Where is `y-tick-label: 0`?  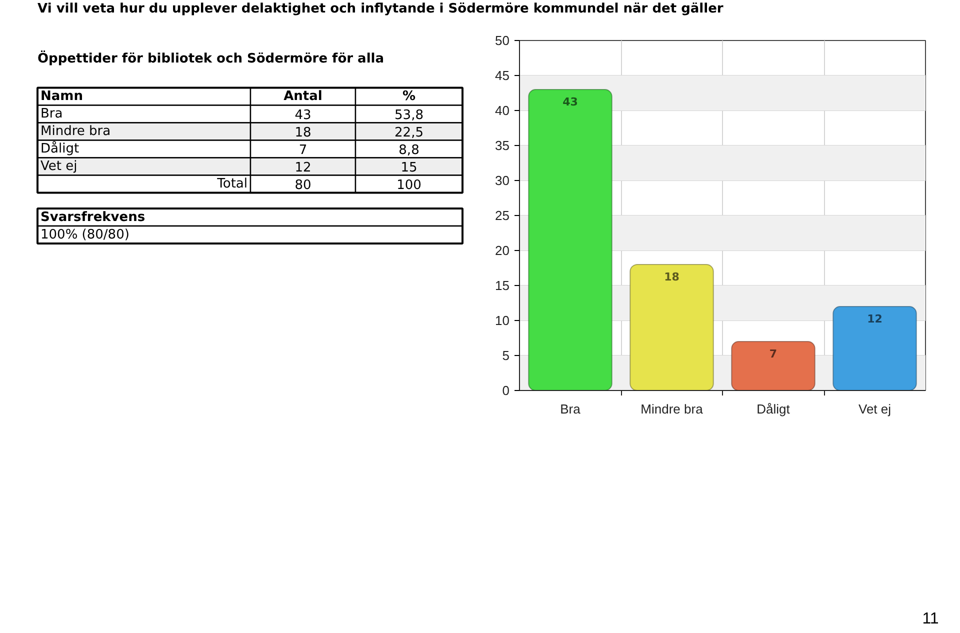
y-tick-label: 0 is located at coordinates (506, 390).